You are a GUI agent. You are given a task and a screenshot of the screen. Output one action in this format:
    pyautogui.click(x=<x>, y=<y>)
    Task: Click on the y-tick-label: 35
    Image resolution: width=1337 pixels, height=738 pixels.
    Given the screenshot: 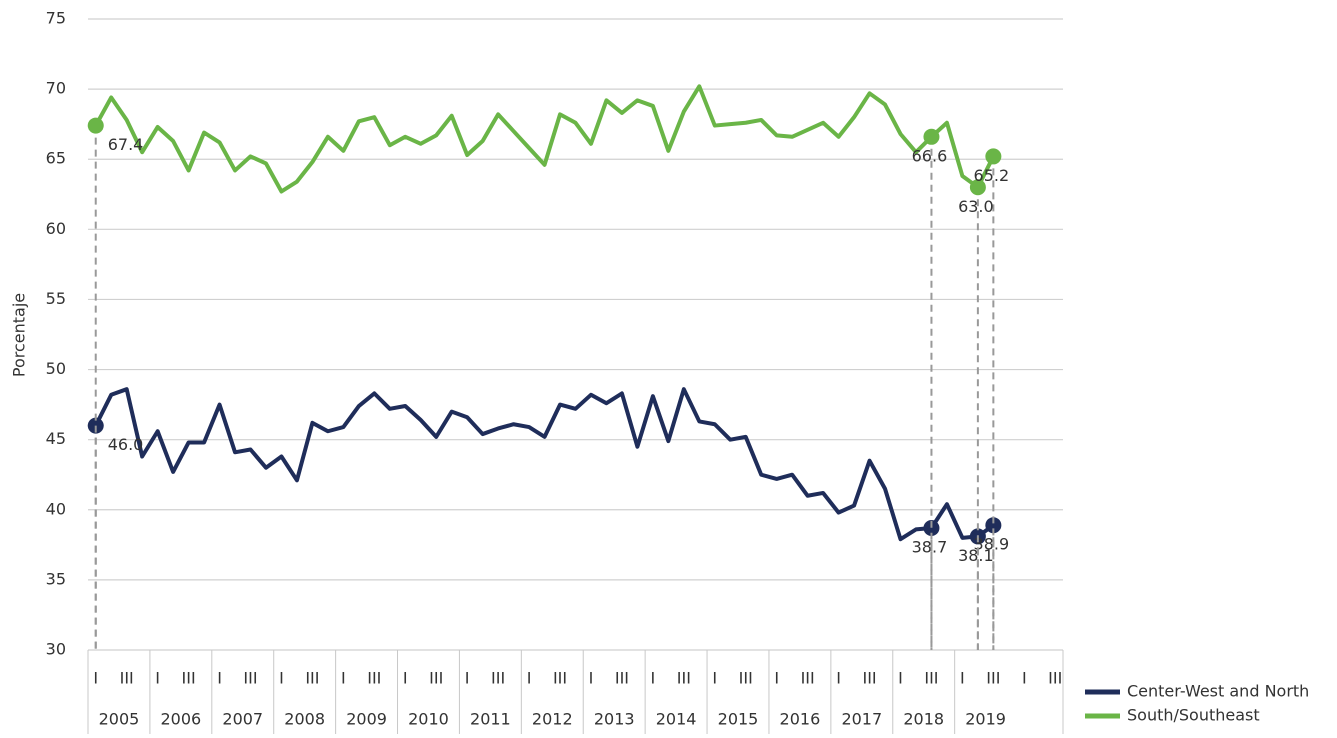 What is the action you would take?
    pyautogui.click(x=56, y=578)
    